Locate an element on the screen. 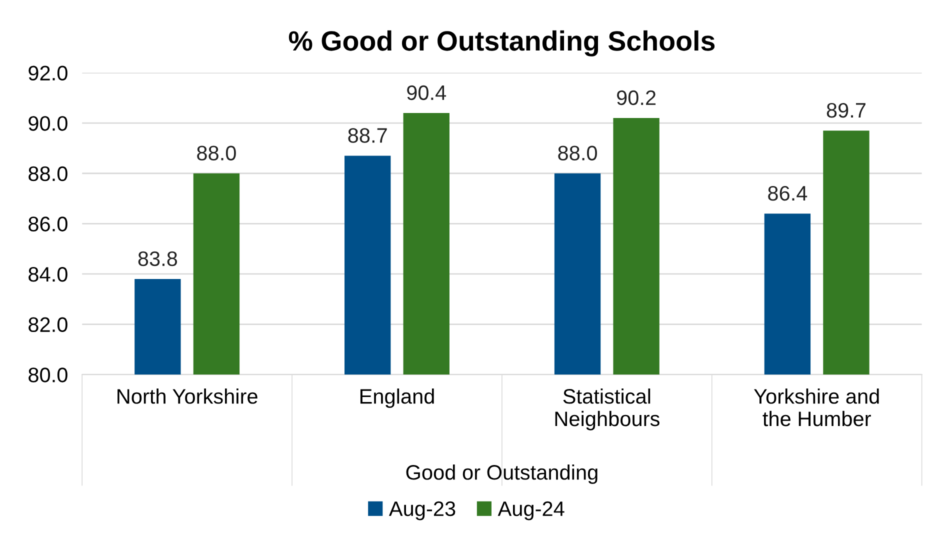  y-tick-label: 80.0 is located at coordinates (48, 375).